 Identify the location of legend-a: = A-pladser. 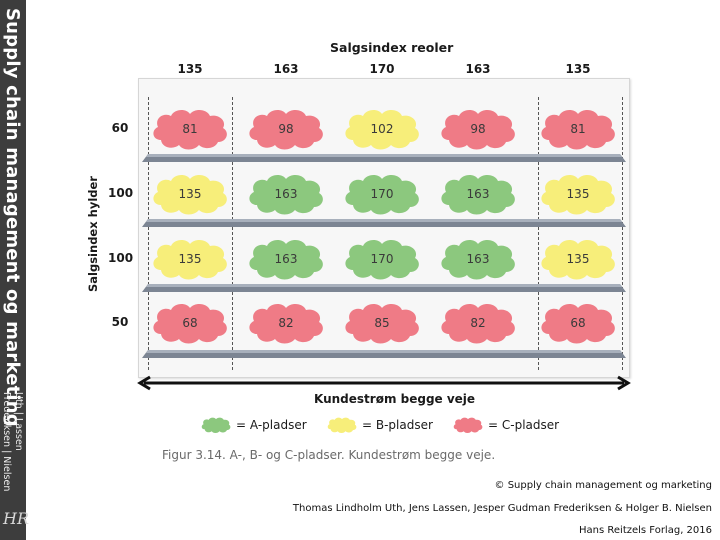
(253, 425).